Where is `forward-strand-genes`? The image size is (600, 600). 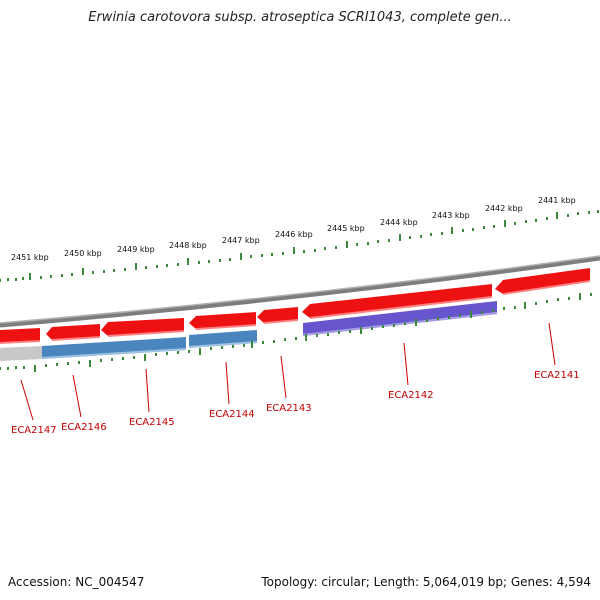
forward-strand-genes is located at coordinates (295, 306).